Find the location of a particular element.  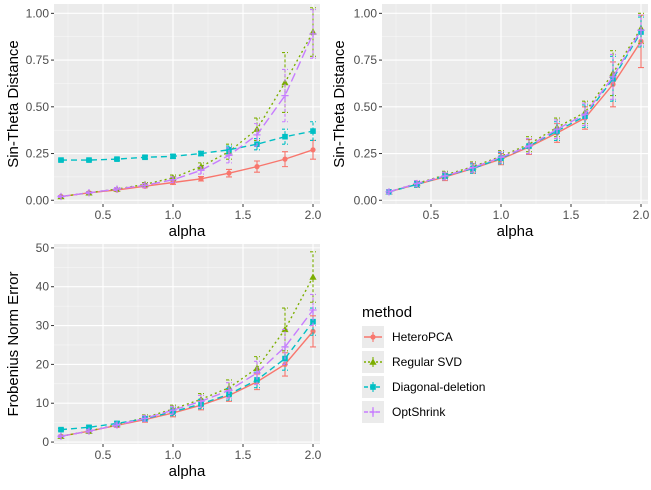

y-tick-label: 50 is located at coordinates (43, 248).